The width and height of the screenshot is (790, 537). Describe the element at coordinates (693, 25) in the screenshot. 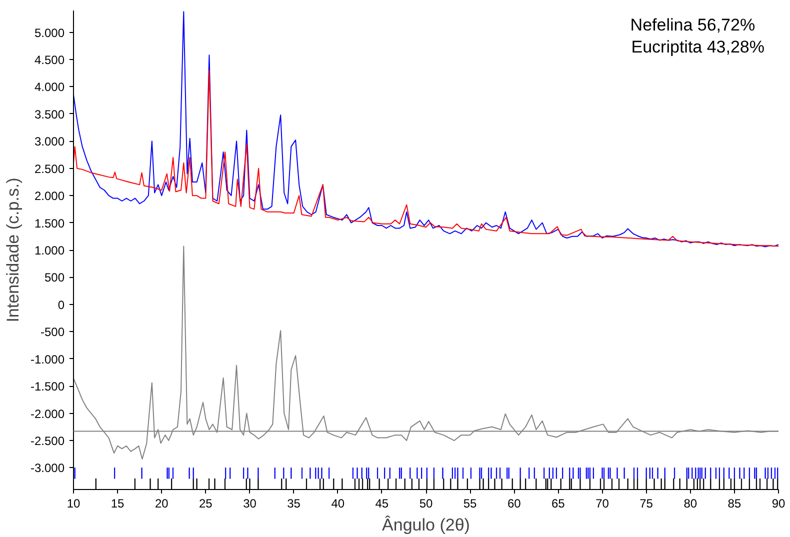

I see `annotation: Nefelina 56,72%` at that location.